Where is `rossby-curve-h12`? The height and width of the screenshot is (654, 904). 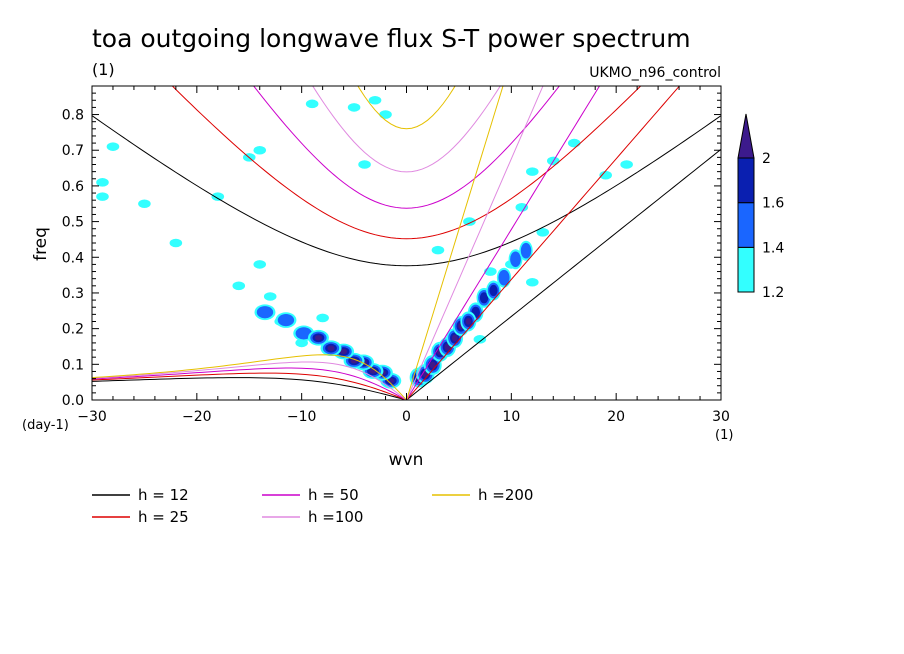 rossby-curve-h12 is located at coordinates (249, 388).